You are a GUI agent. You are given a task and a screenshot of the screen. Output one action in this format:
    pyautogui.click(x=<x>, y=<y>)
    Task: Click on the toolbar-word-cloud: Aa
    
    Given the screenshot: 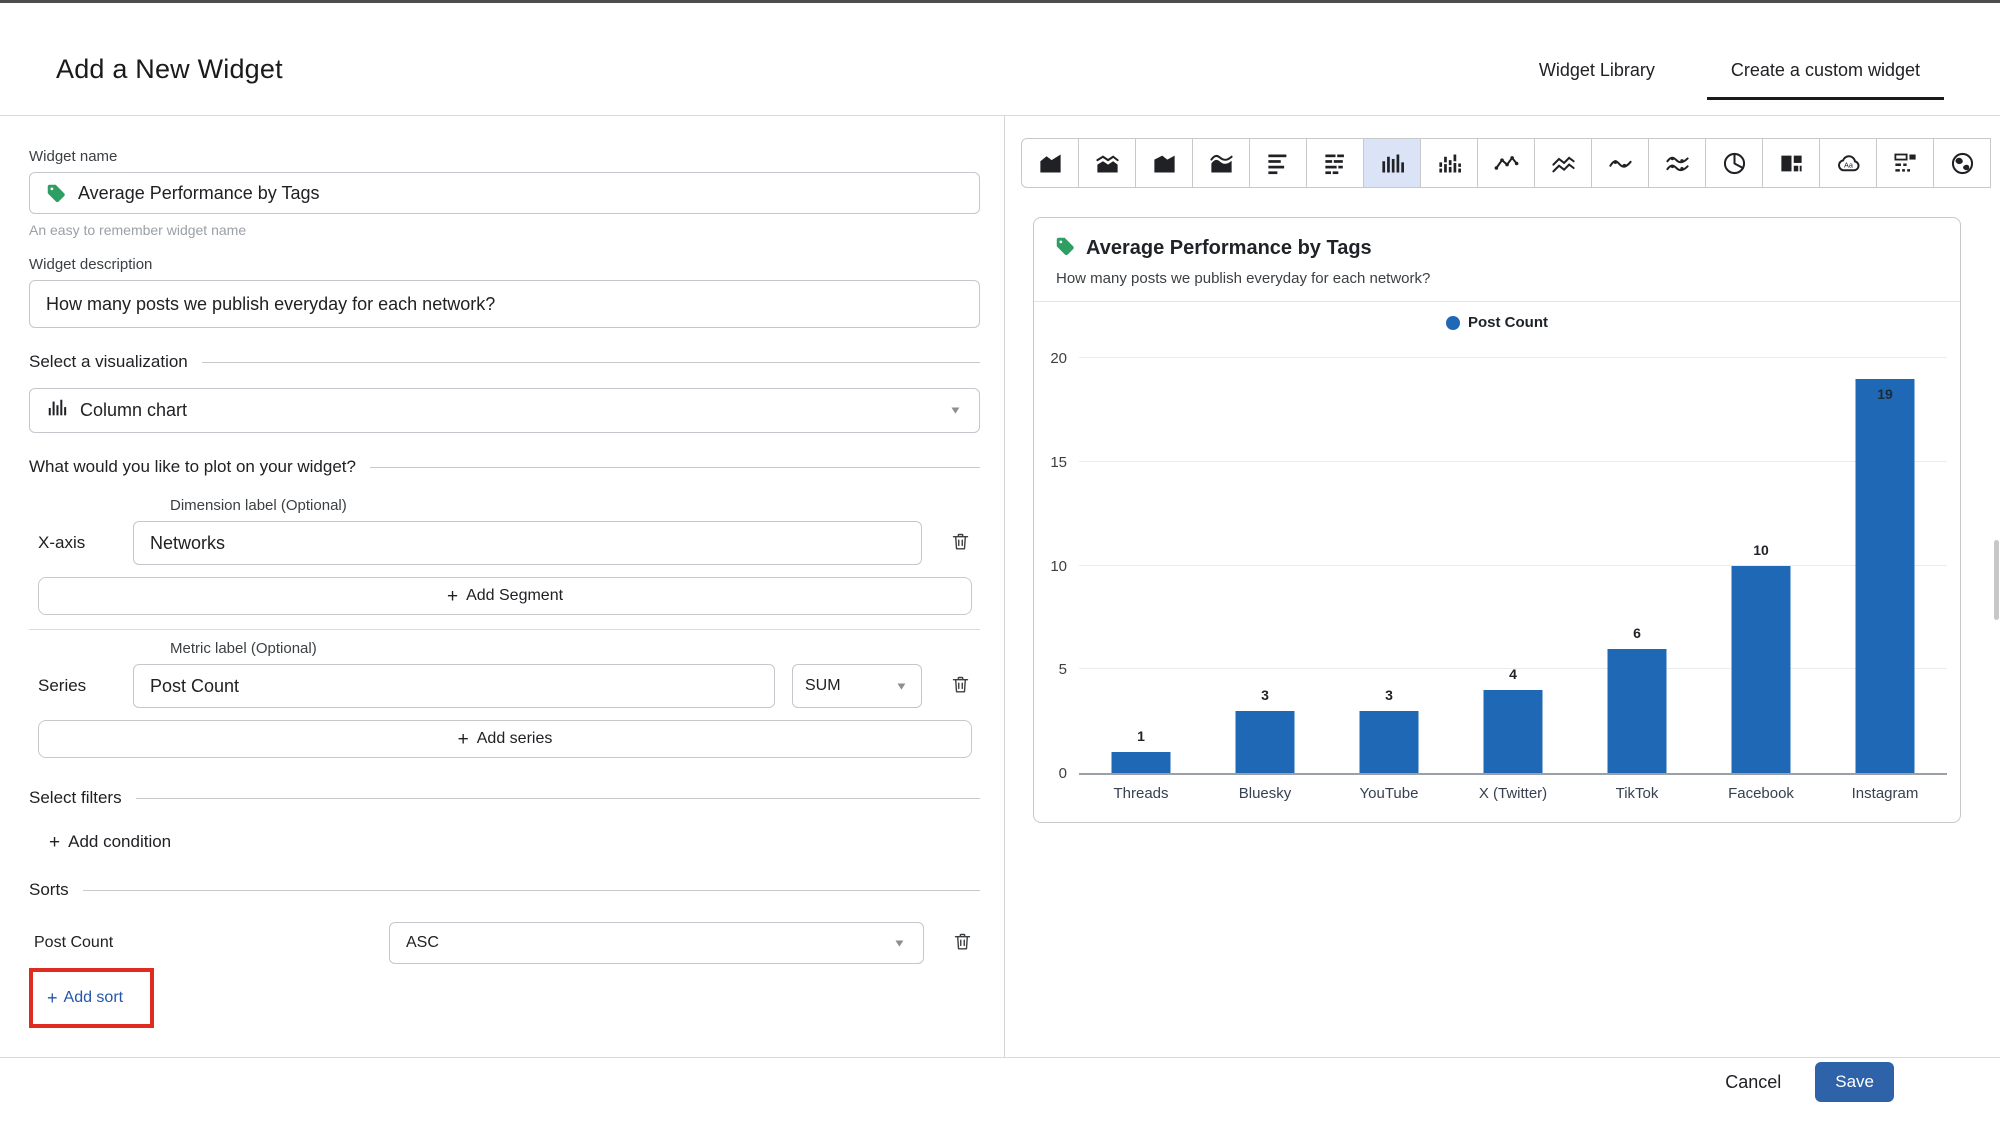 What is the action you would take?
    pyautogui.click(x=1848, y=163)
    